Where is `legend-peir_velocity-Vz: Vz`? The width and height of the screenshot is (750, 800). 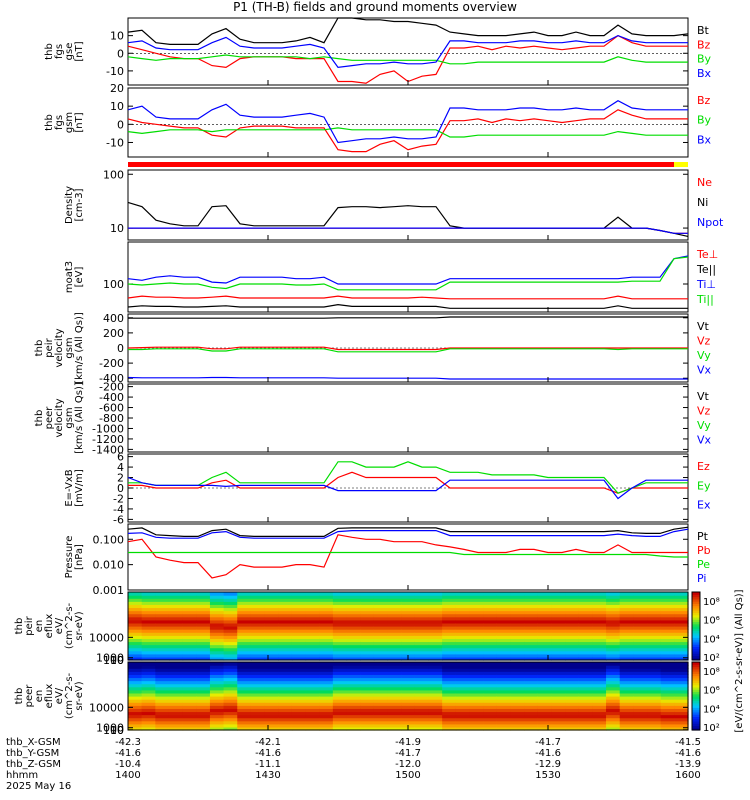 legend-peir_velocity-Vz: Vz is located at coordinates (704, 341).